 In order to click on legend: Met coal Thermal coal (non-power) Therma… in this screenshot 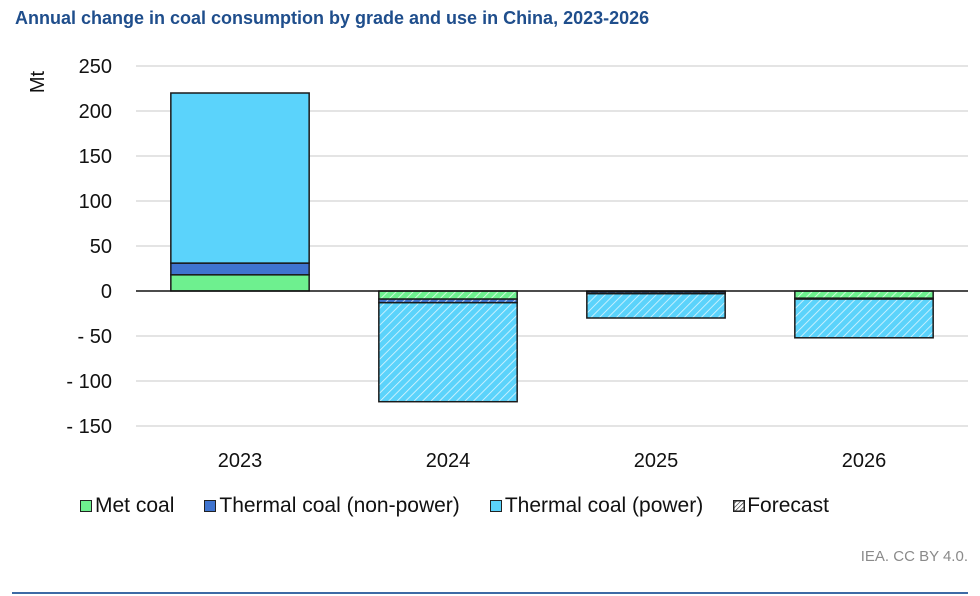, I will do `click(465, 506)`.